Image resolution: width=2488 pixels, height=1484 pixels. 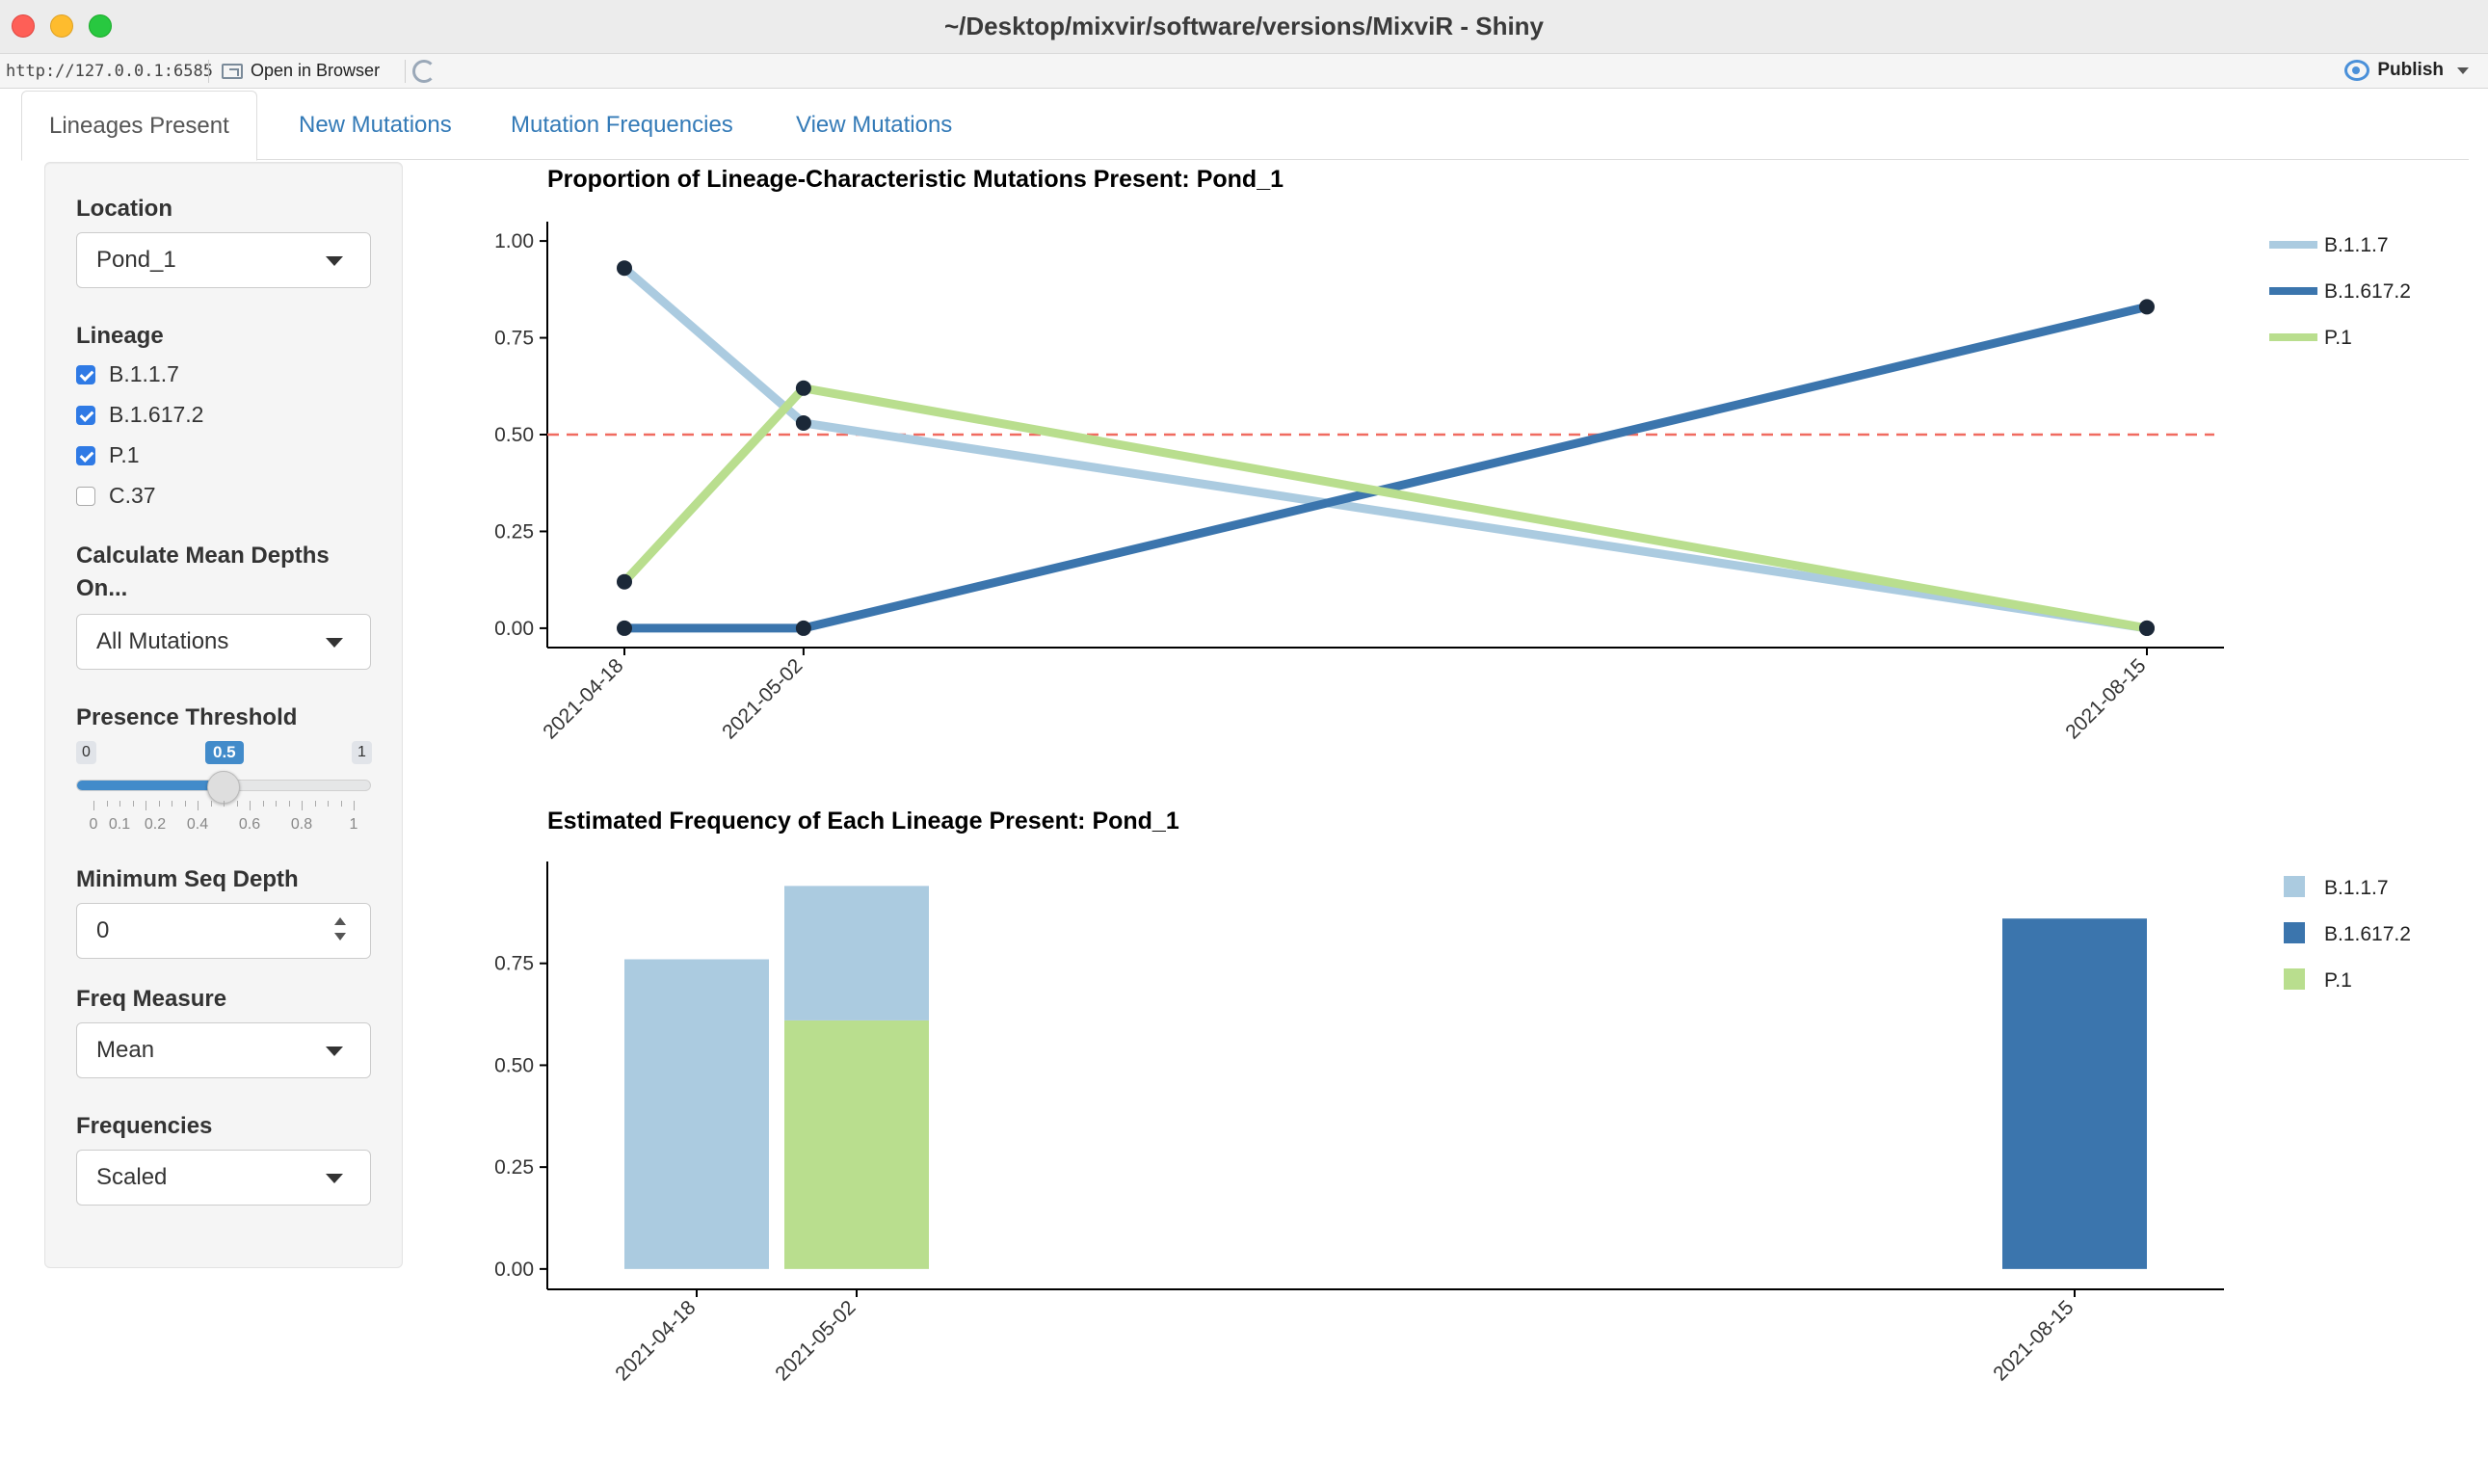 What do you see at coordinates (2033, 1340) in the screenshot?
I see `x-tick-label: 2021-08-15` at bounding box center [2033, 1340].